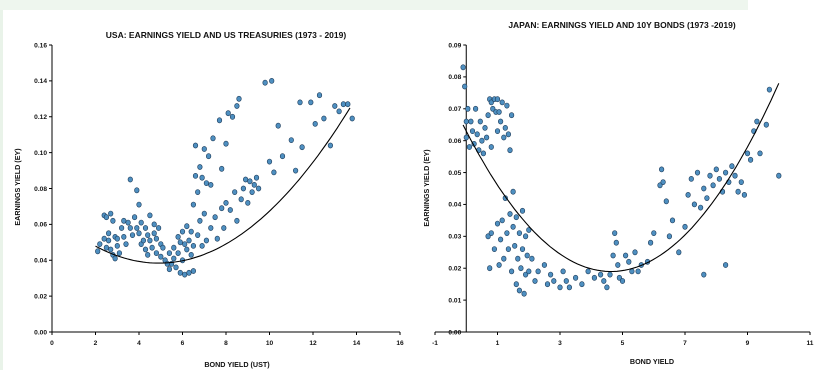 This screenshot has width=822, height=370. What do you see at coordinates (623, 343) in the screenshot?
I see `japan-x-tick-label: 5` at bounding box center [623, 343].